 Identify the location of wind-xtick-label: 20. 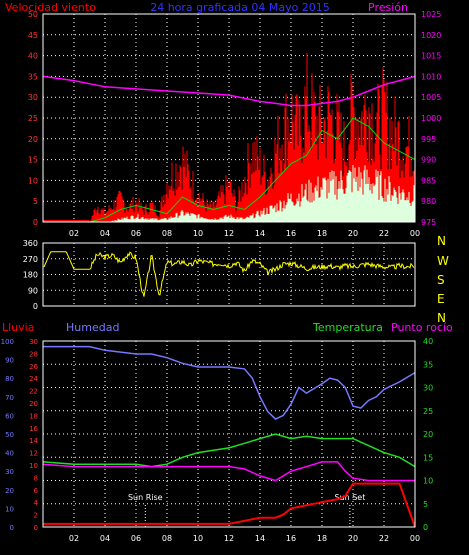
(353, 233).